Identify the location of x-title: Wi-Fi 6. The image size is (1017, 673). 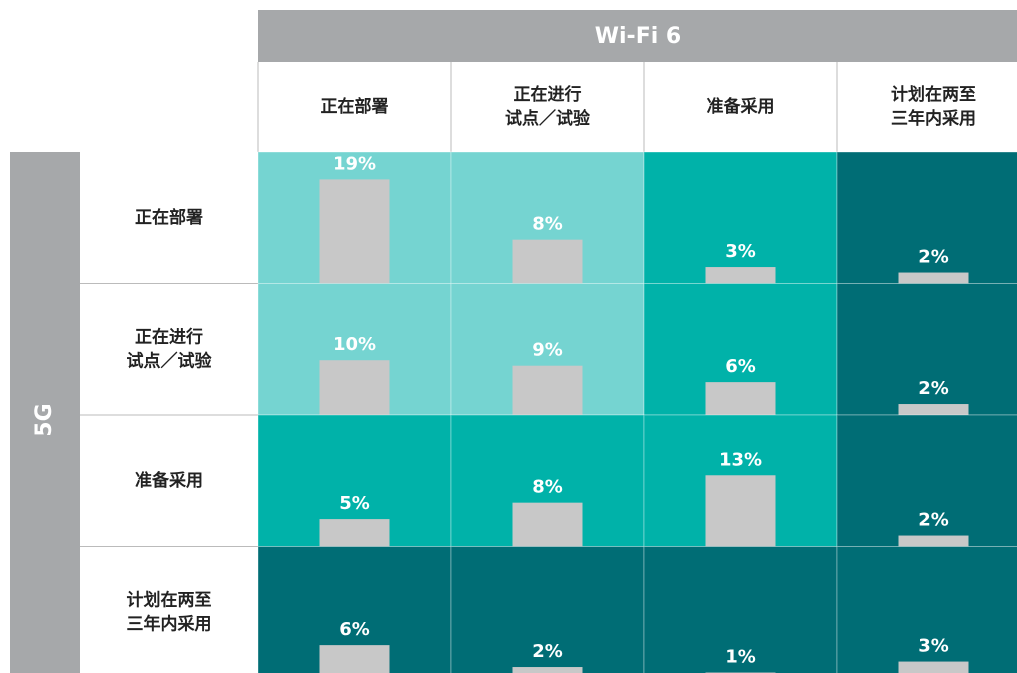
(638, 36).